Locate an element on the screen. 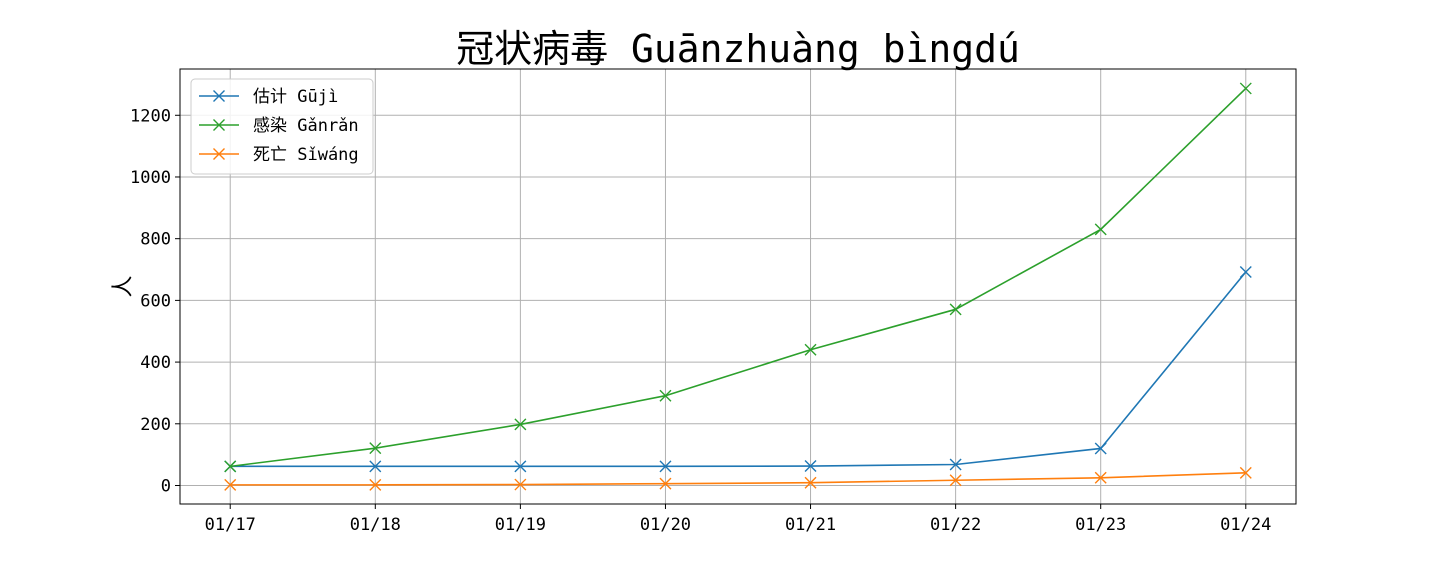 The image size is (1440, 576). y-axis-label: 人 is located at coordinates (123, 286).